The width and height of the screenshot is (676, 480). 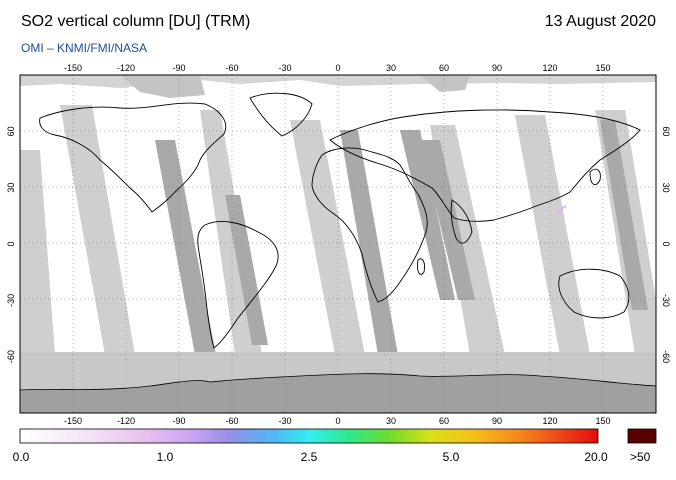 I want to click on longitude-ticks-top: -150 -120 -90 -60 -30 0 30 60 90 120 150, so click(x=337, y=68).